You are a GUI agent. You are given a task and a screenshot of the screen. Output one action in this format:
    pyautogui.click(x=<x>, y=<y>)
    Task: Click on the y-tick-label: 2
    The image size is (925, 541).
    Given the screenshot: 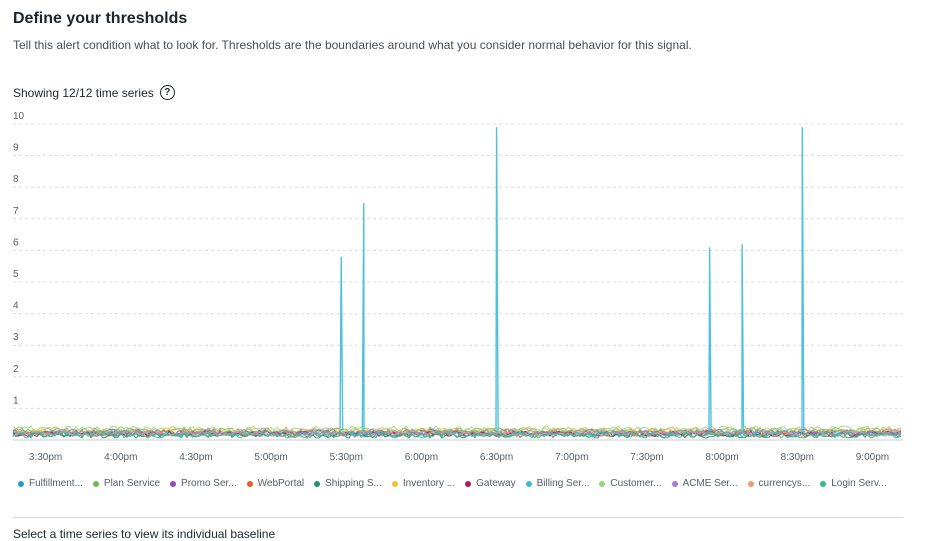 What is the action you would take?
    pyautogui.click(x=16, y=369)
    